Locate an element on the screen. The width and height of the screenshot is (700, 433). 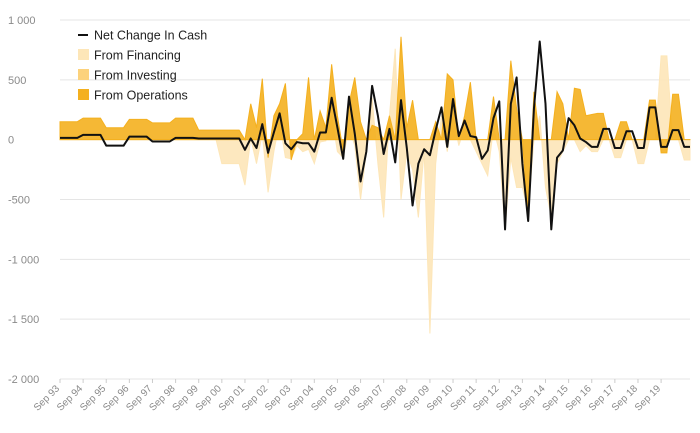
legend-label: From Investing is located at coordinates (135, 76).